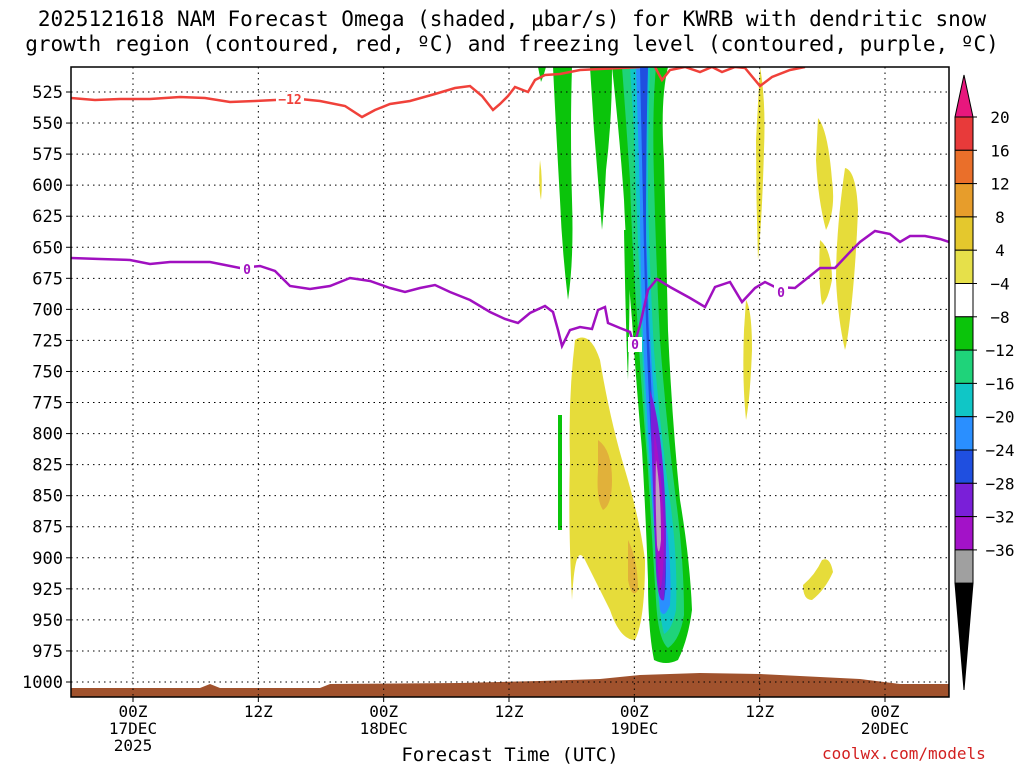 The height and width of the screenshot is (768, 1024). What do you see at coordinates (47, 652) in the screenshot?
I see `y-tick-label: 975` at bounding box center [47, 652].